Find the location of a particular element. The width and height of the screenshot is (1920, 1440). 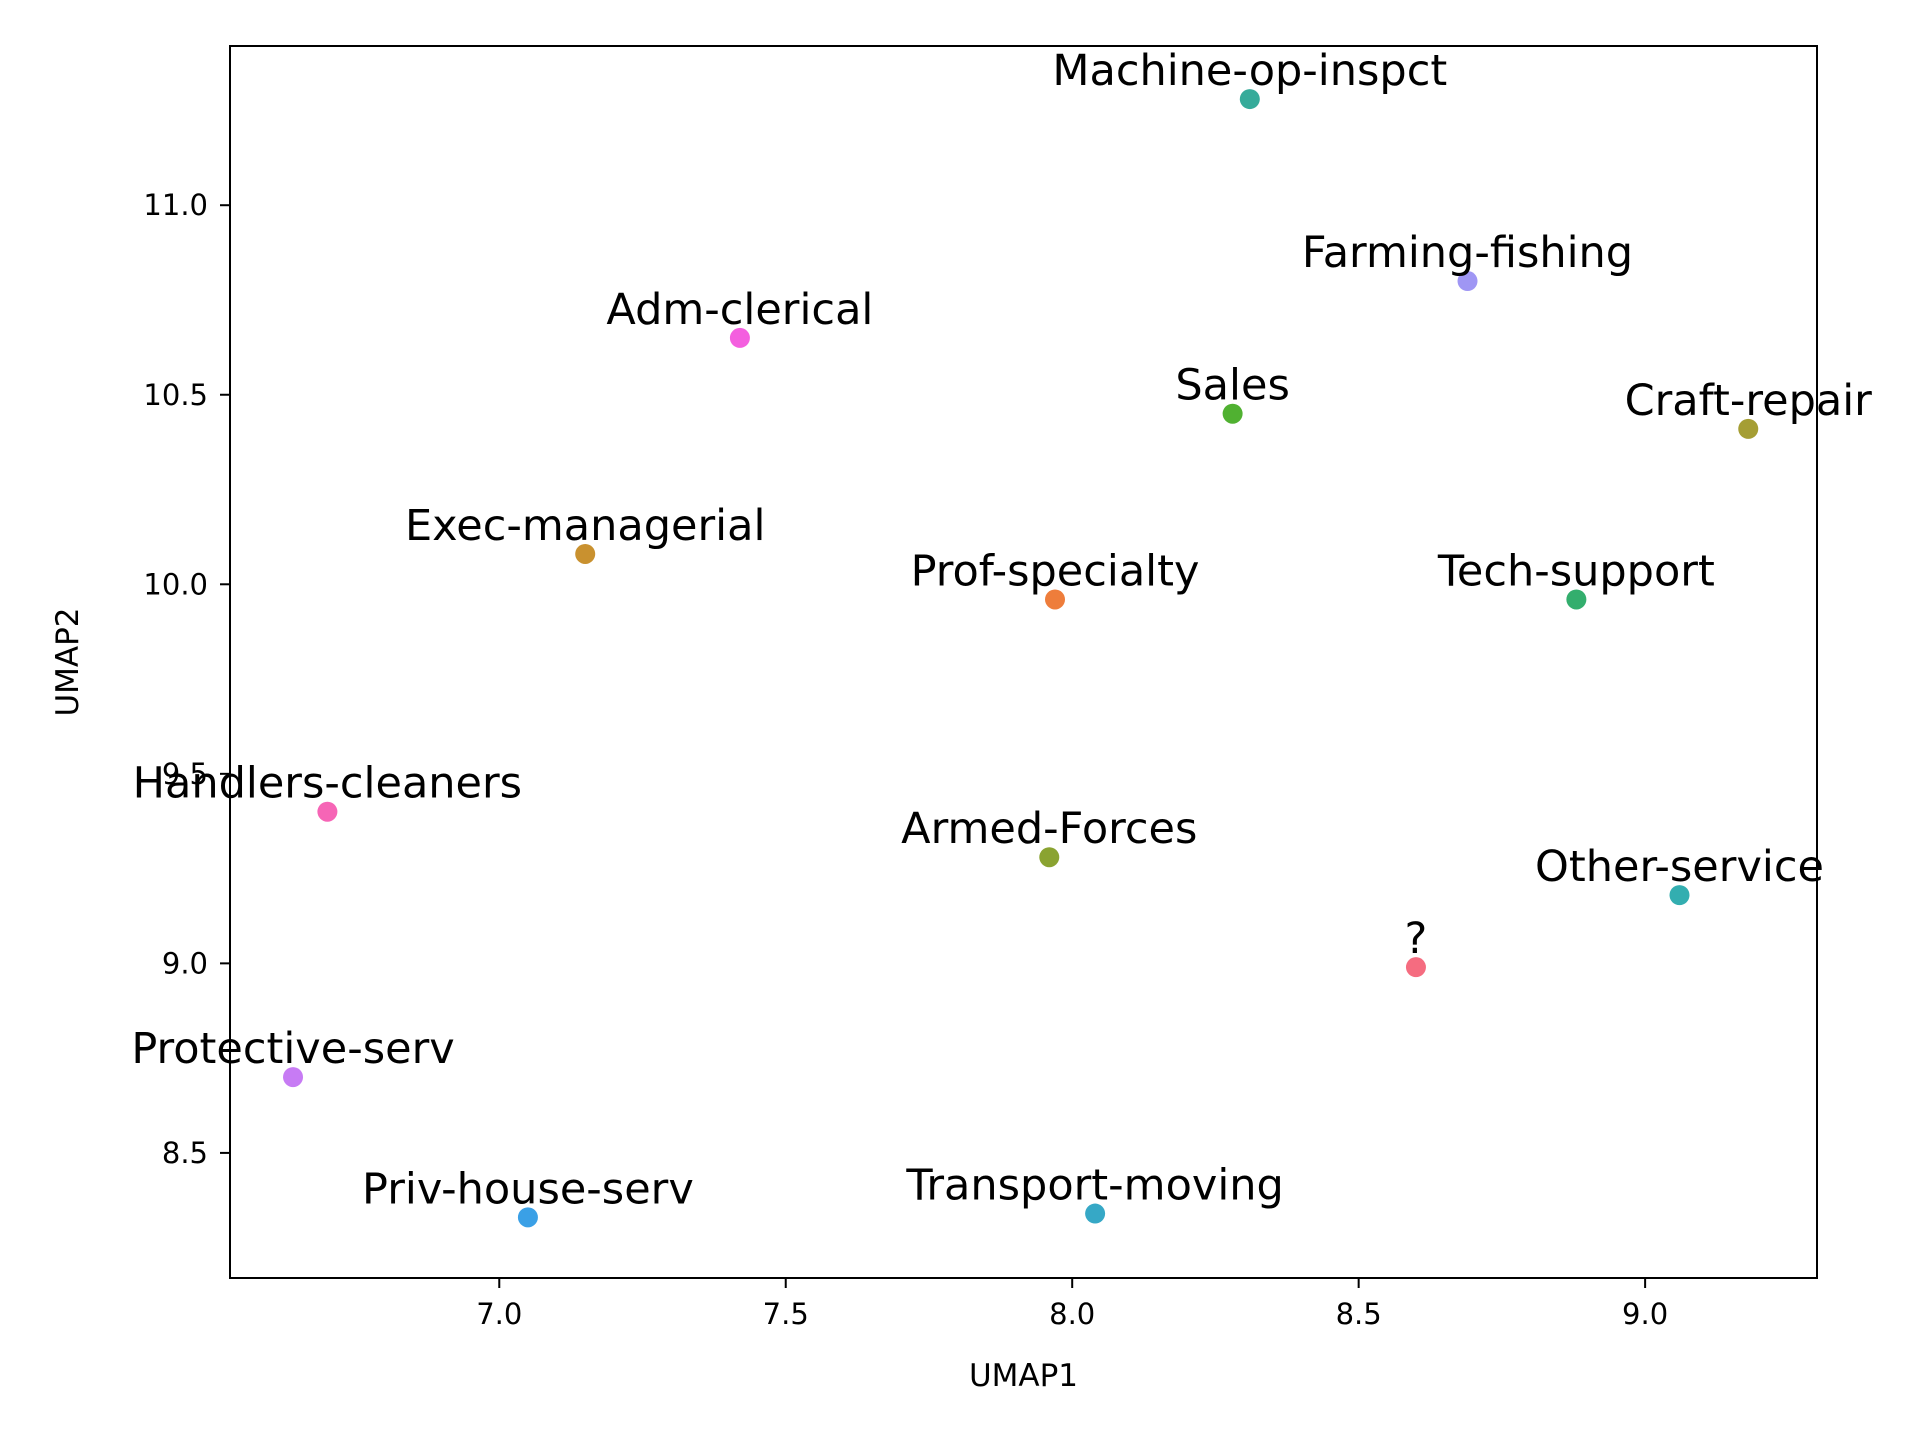

point-label: Tech-support is located at coordinates (1576, 571).